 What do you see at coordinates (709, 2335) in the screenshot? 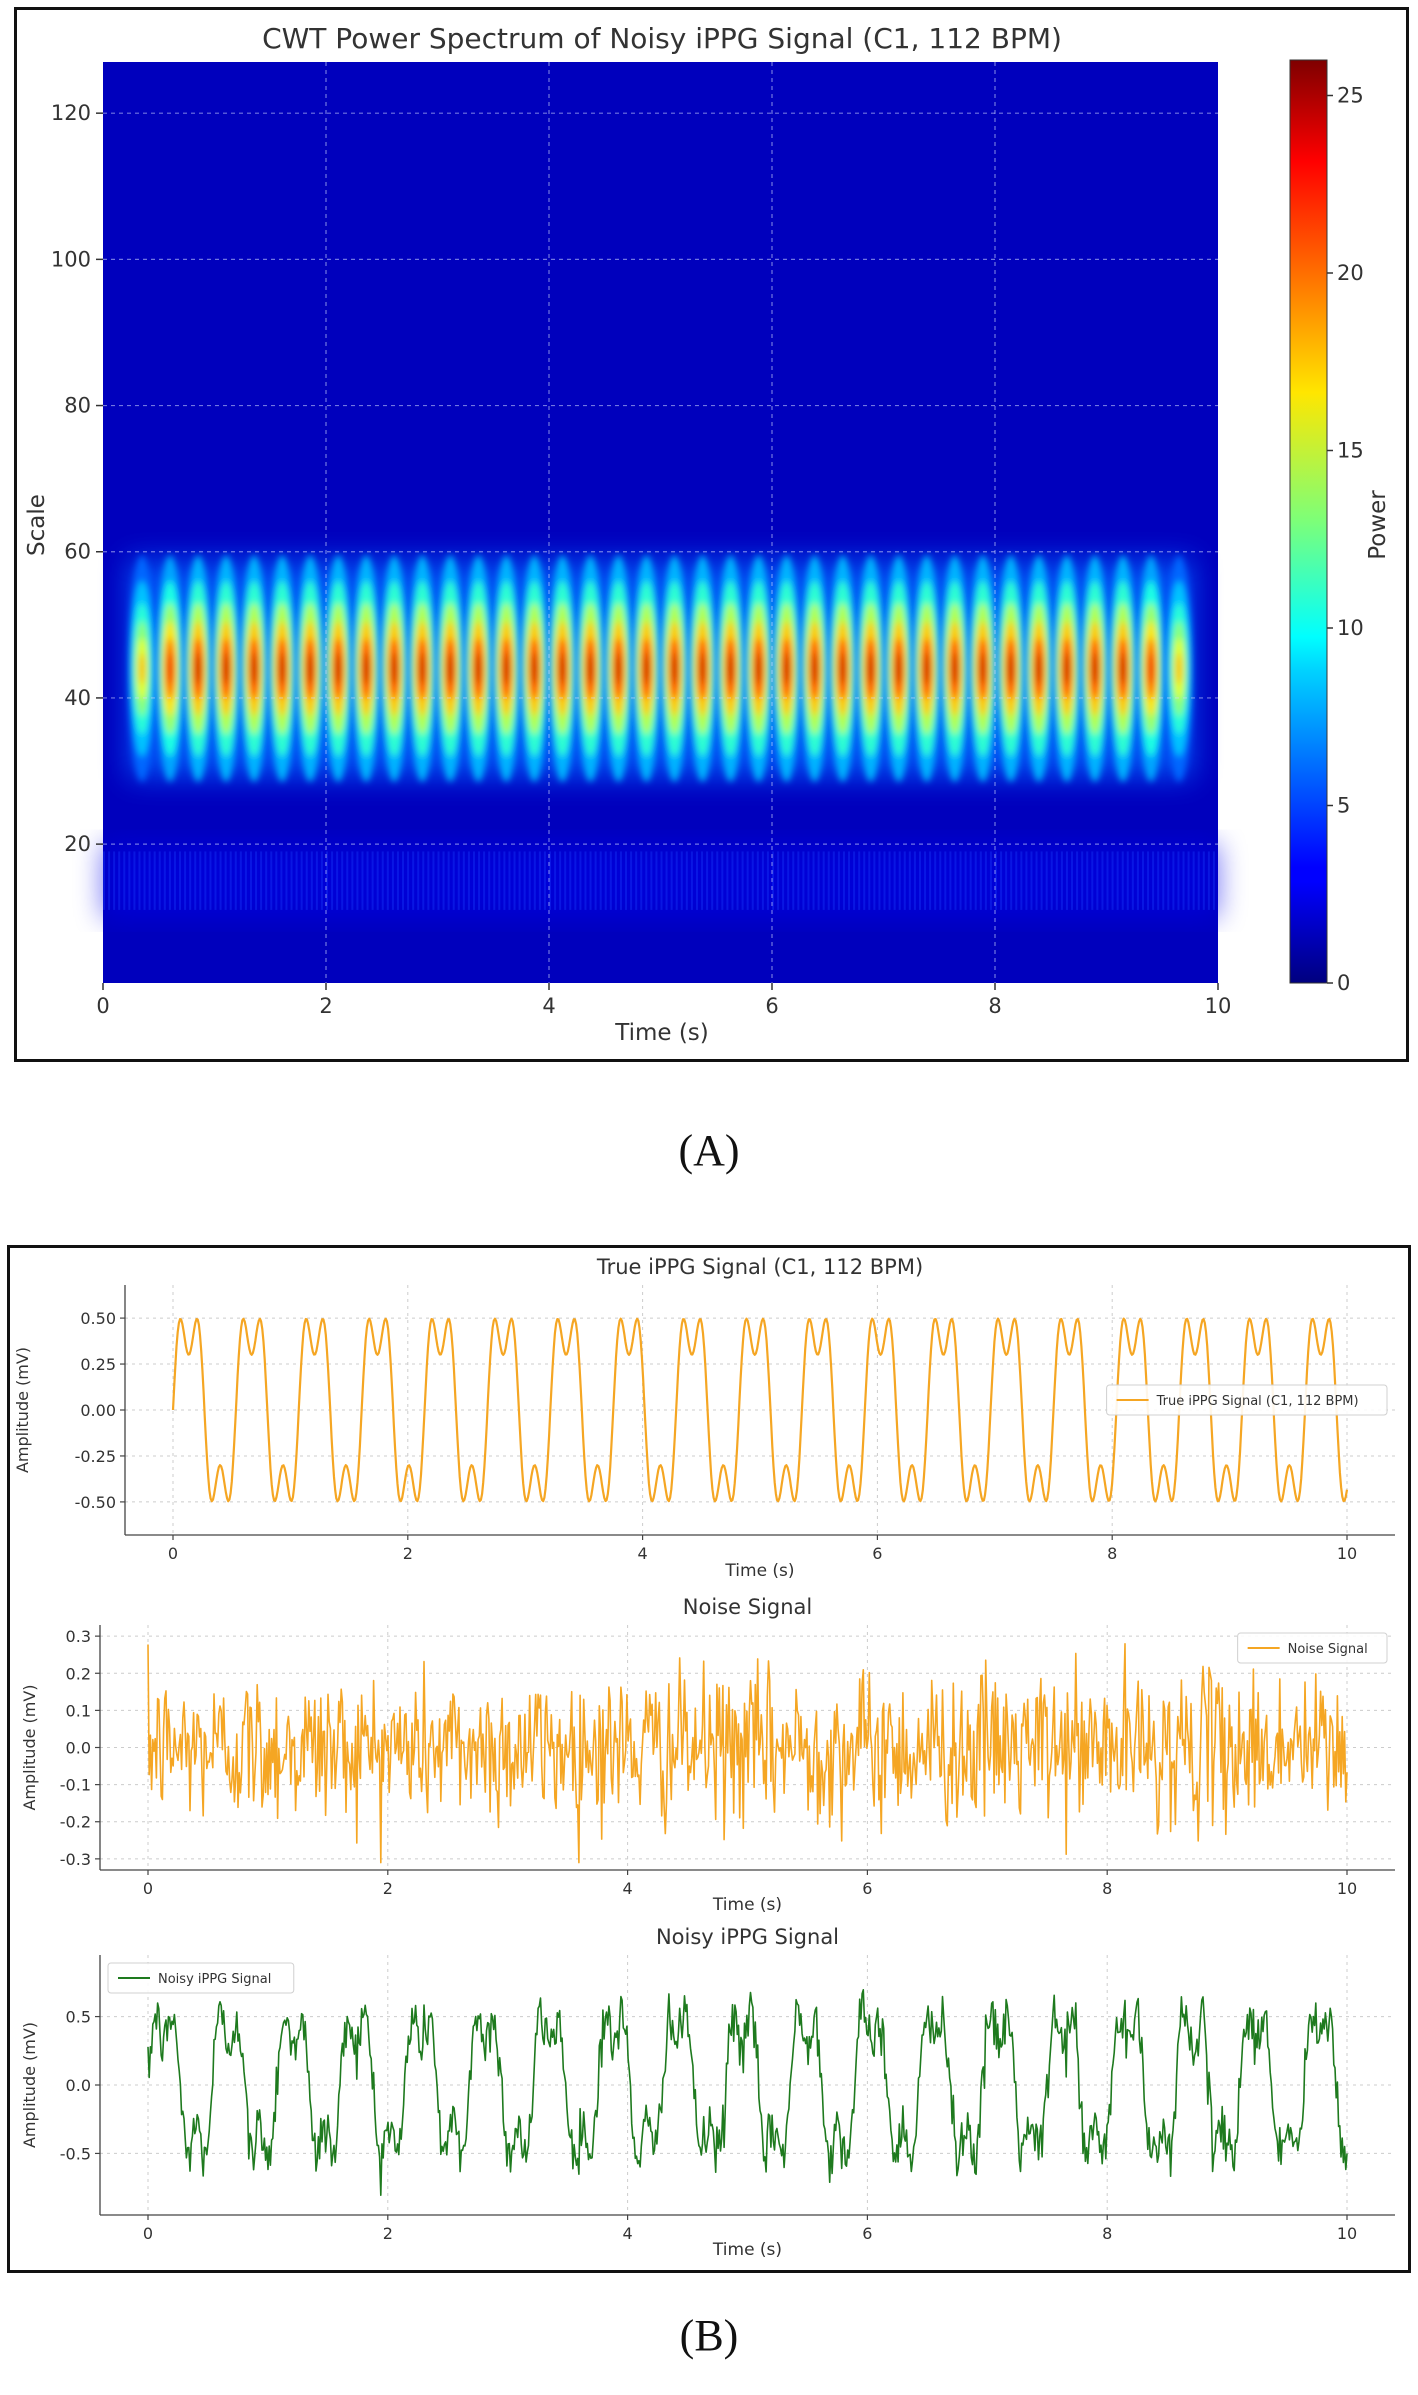
I see `caption-b: (B)` at bounding box center [709, 2335].